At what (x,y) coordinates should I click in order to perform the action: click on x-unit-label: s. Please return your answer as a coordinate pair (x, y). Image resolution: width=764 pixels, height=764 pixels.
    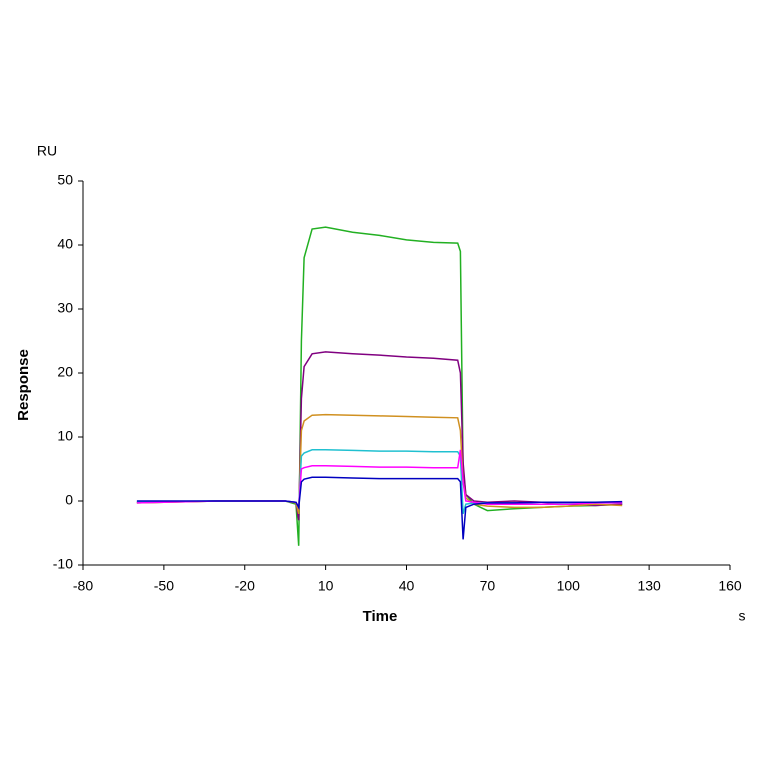
    Looking at the image, I should click on (742, 616).